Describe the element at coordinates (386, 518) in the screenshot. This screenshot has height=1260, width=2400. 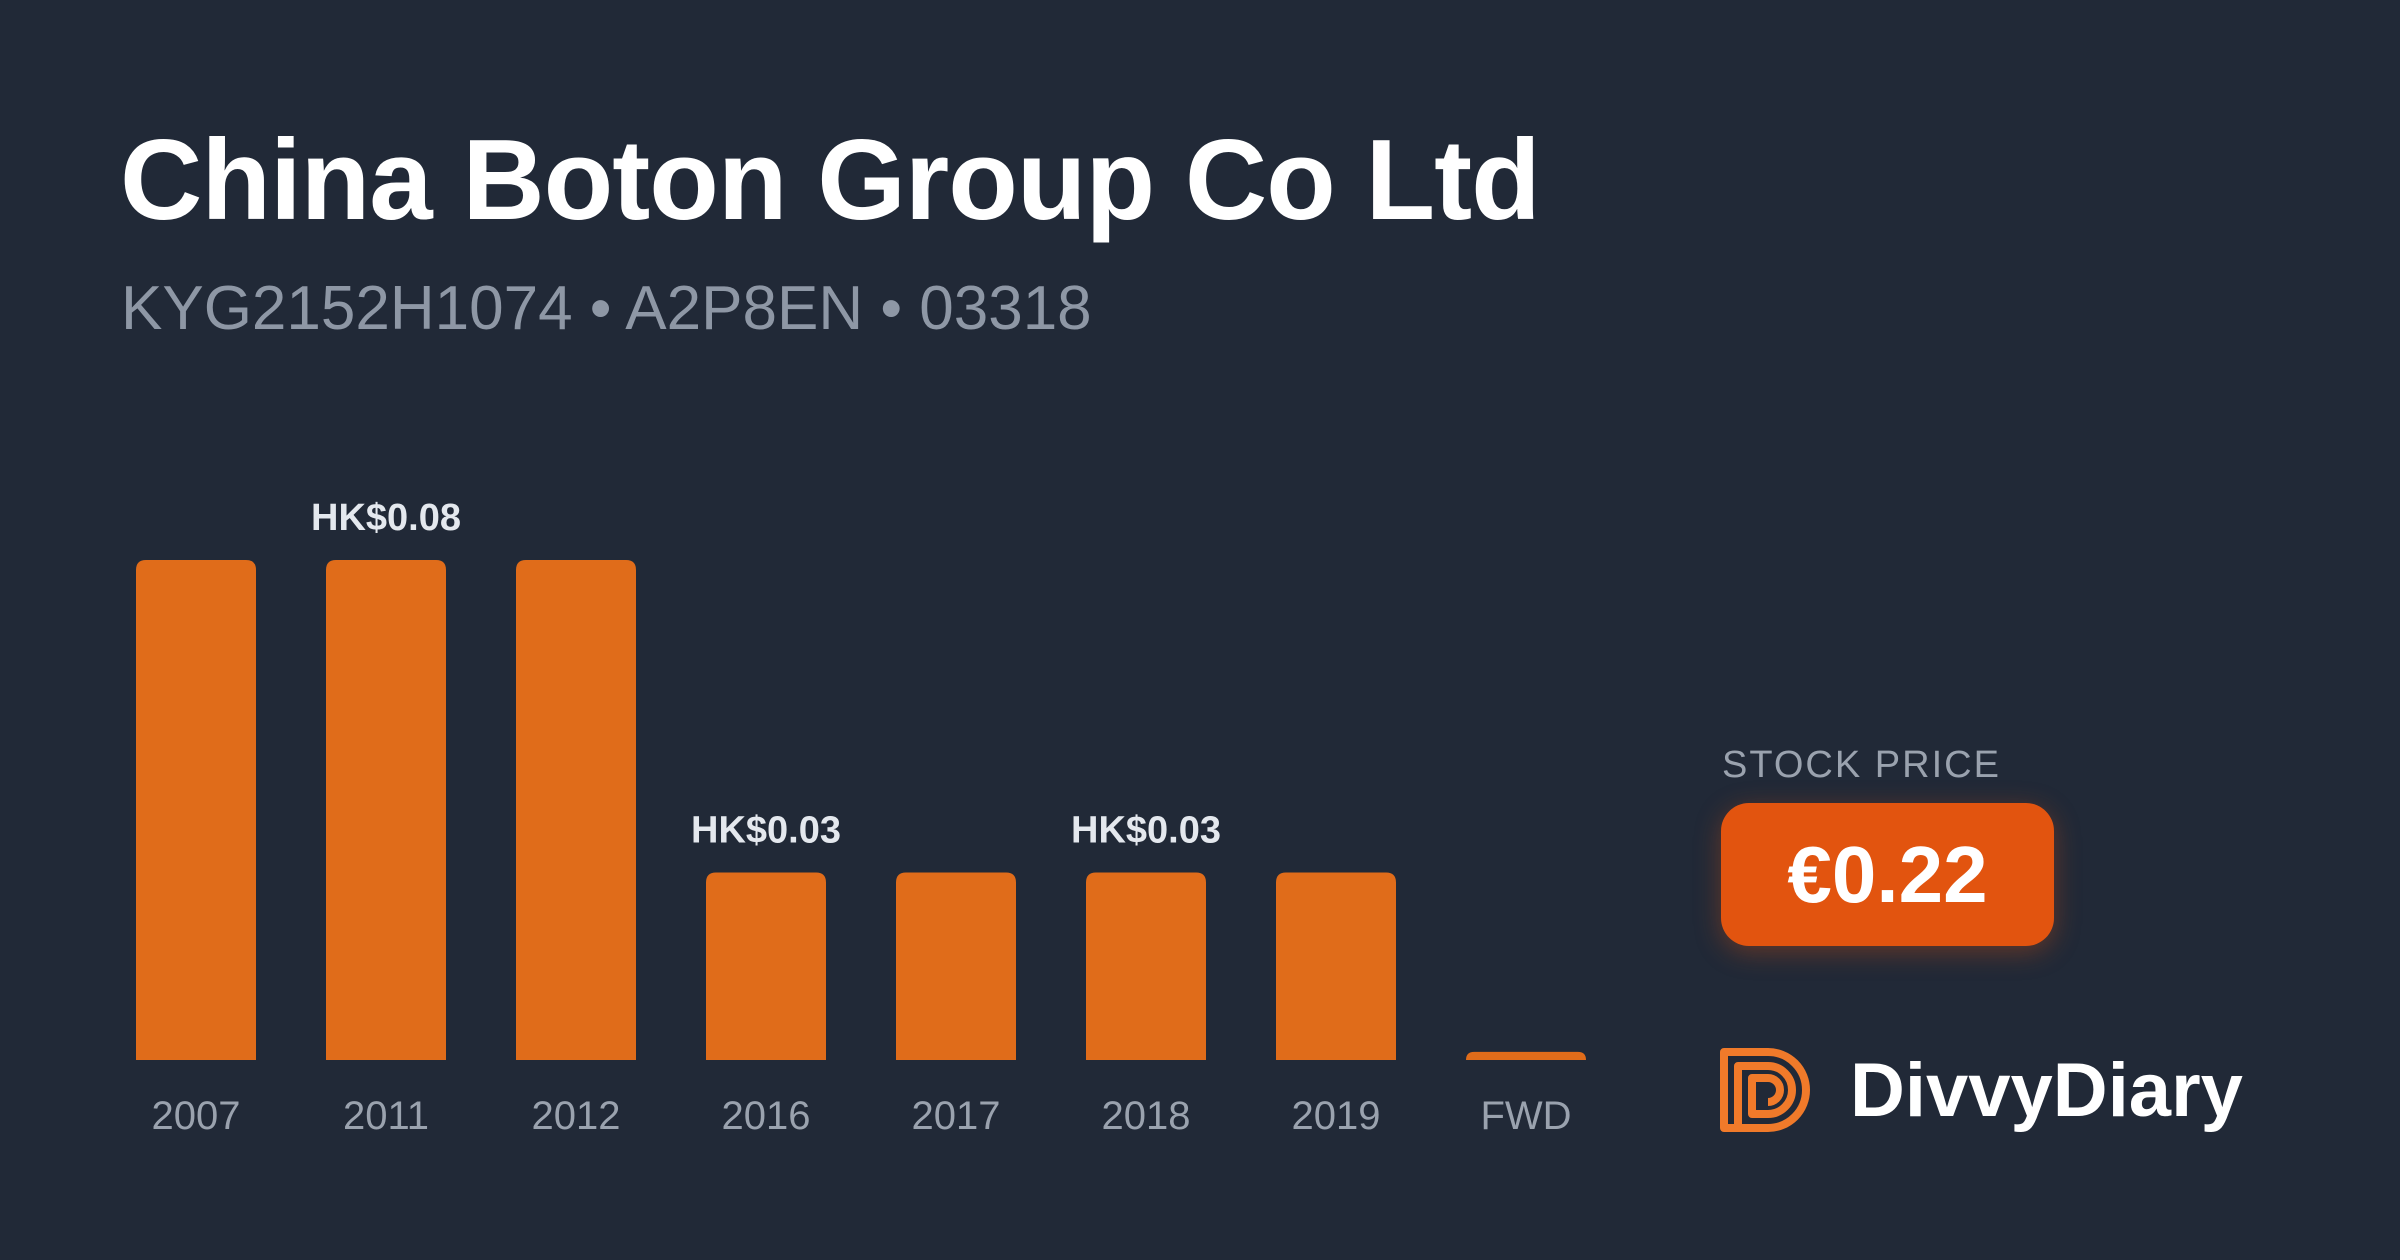
I see `value-label-2011: HK$0.08` at that location.